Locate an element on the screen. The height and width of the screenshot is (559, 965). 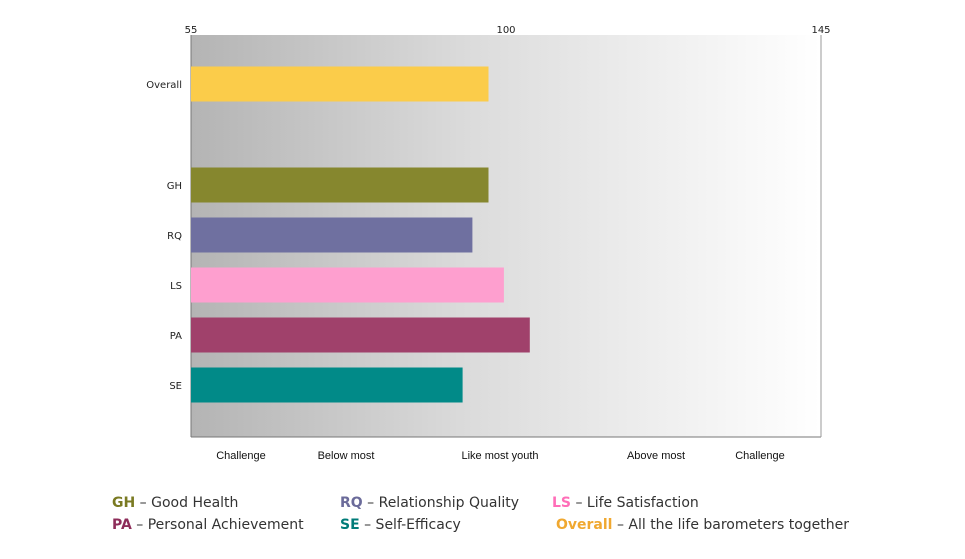
category-label: LS is located at coordinates (176, 286).